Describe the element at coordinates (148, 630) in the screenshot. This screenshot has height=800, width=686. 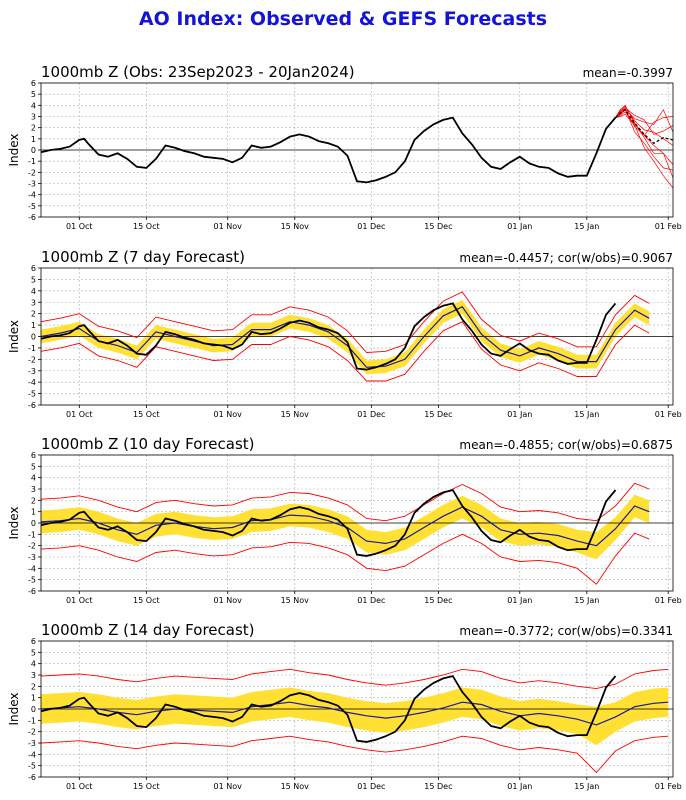
I see `panel-title: 1000mb Z (14 day Forecast)` at that location.